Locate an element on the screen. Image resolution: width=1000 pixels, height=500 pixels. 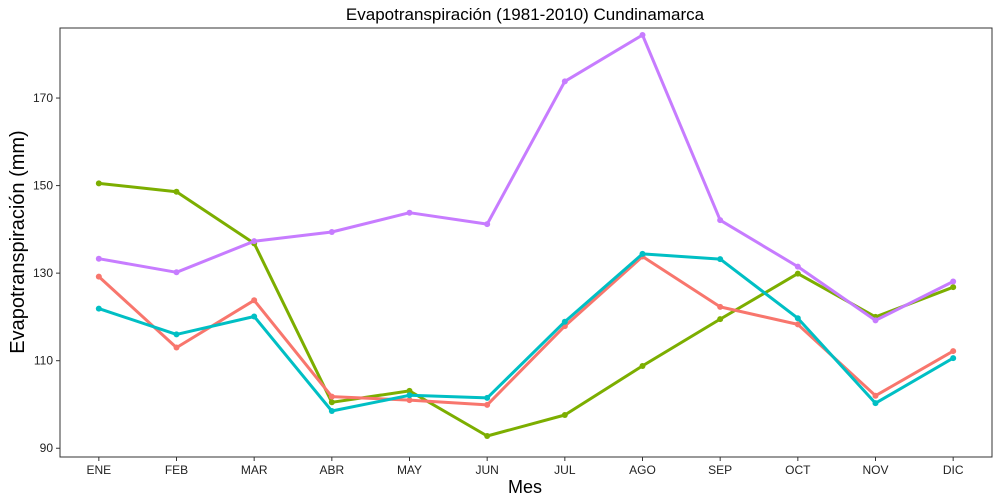
x-tick-label-sep: SEP is located at coordinates (720, 470).